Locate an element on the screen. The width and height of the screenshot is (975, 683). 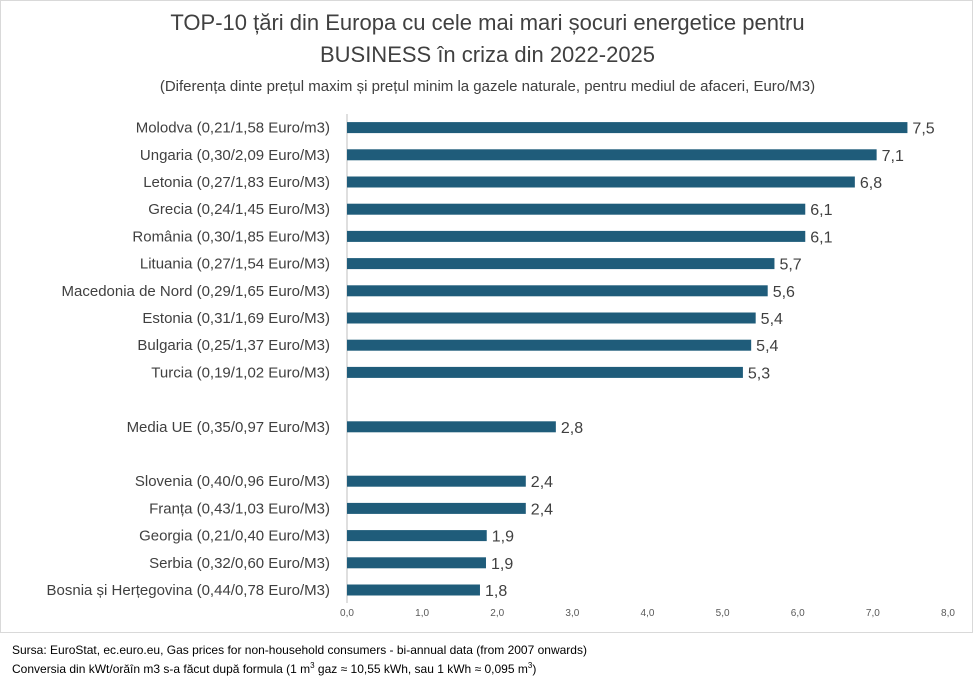
data-label: 6,8 is located at coordinates (871, 183).